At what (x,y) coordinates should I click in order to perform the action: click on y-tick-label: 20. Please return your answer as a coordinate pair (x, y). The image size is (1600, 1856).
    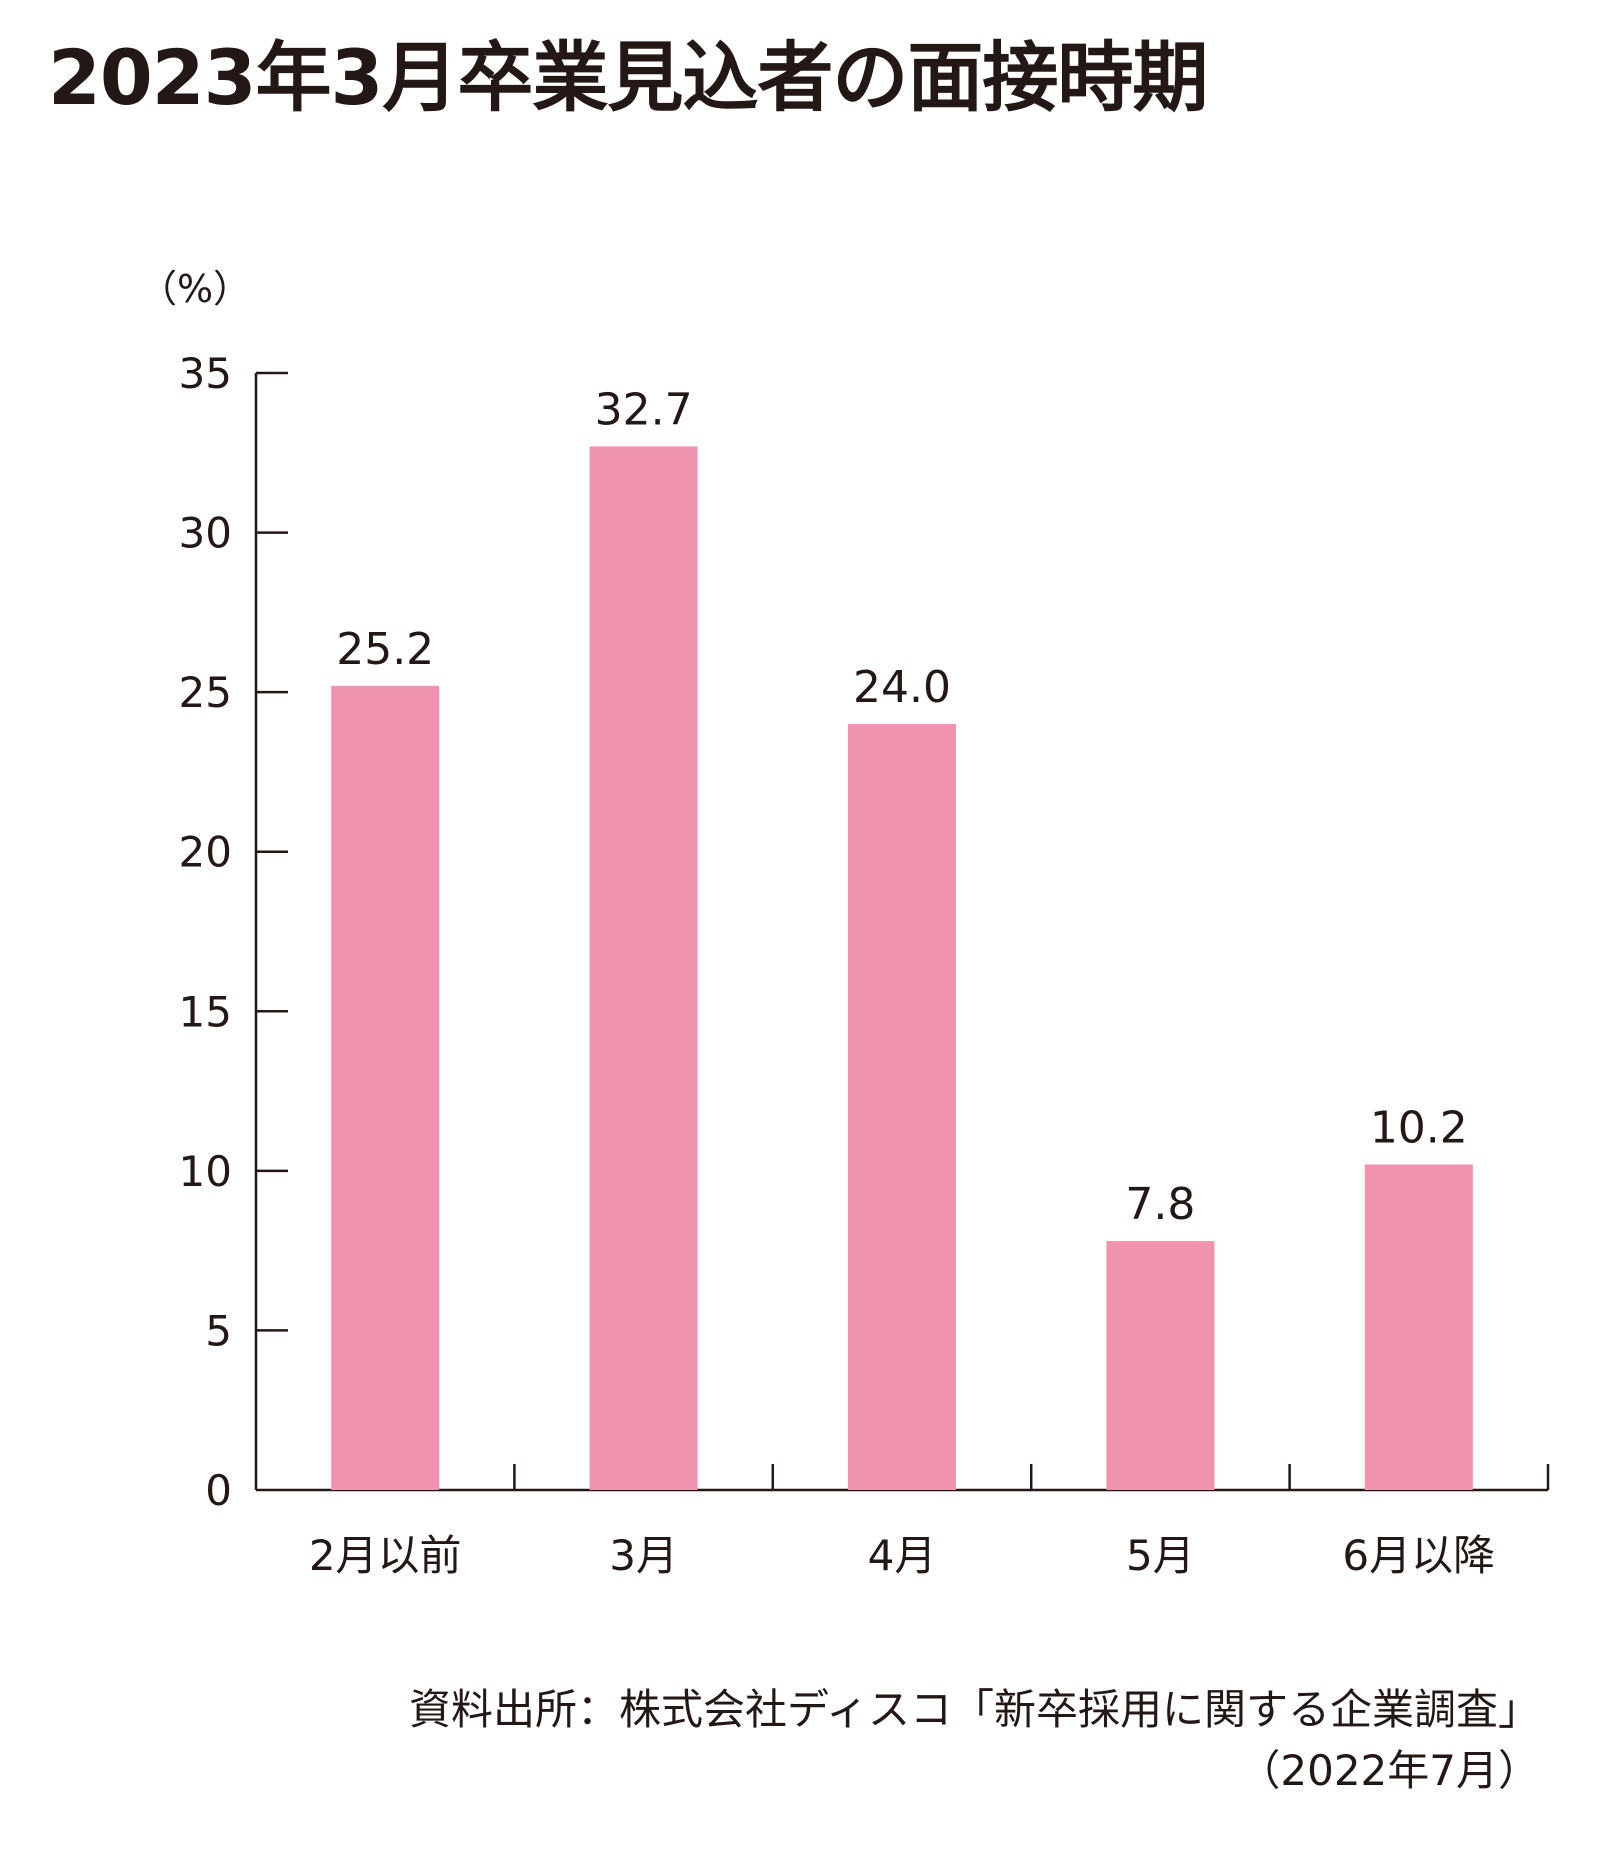
    Looking at the image, I should click on (205, 852).